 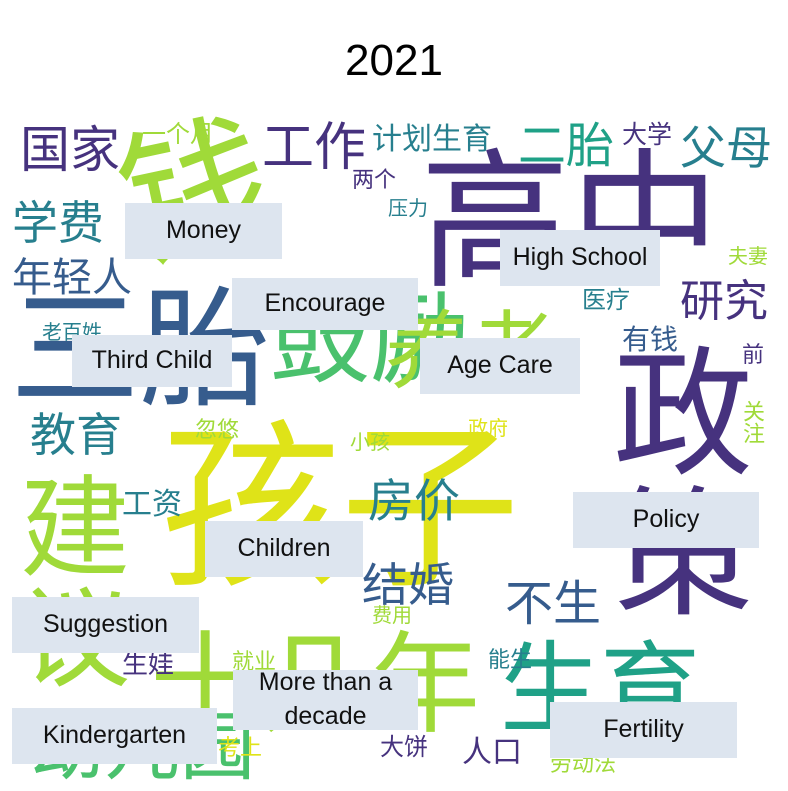 I want to click on word-cloud-term: 有钱, so click(x=650, y=339).